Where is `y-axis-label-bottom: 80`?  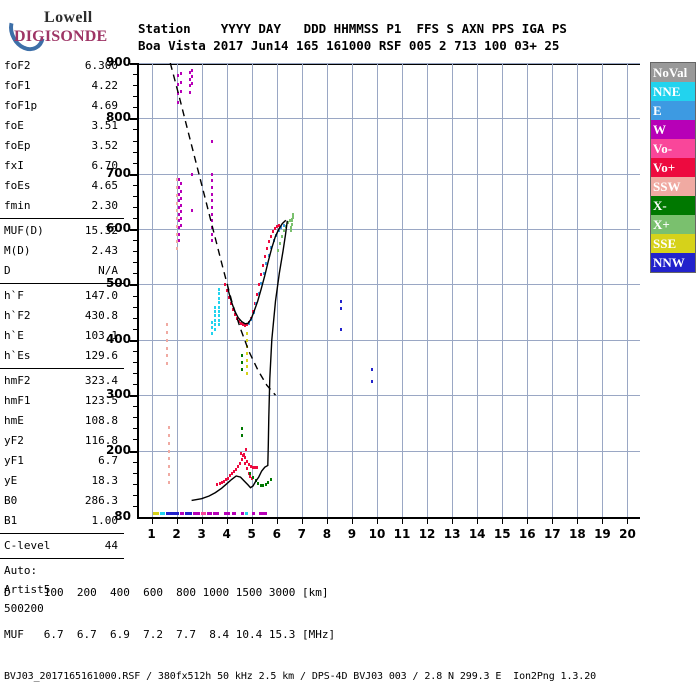 y-axis-label-bottom: 80 is located at coordinates (122, 516).